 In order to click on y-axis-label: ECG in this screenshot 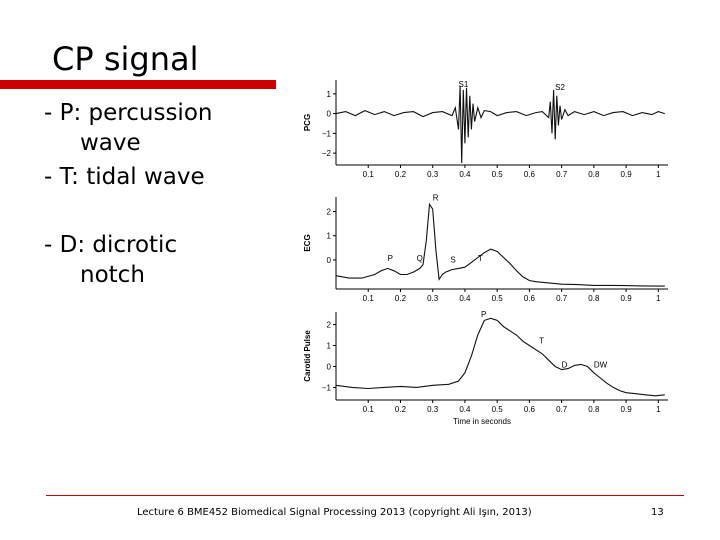, I will do `click(307, 242)`.